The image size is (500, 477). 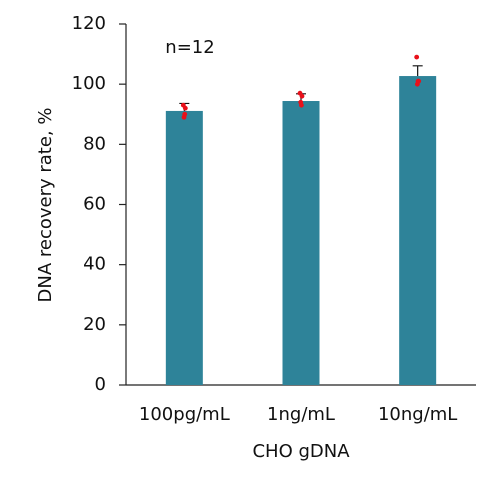 I want to click on x-tick-label: 100pg/mL, so click(x=184, y=414).